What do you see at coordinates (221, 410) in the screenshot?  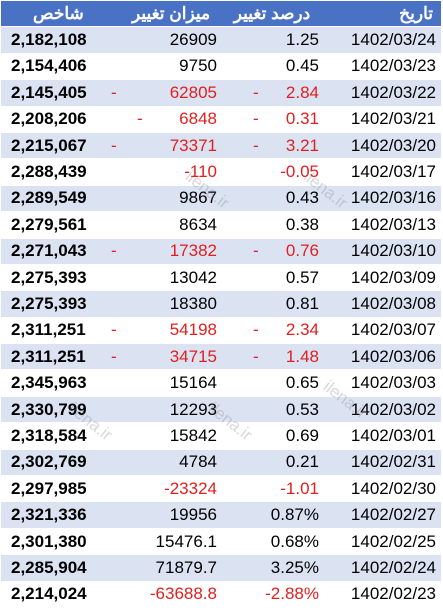 I see `table-row: 2,330,799 12293 0.53 1402/03/02` at bounding box center [221, 410].